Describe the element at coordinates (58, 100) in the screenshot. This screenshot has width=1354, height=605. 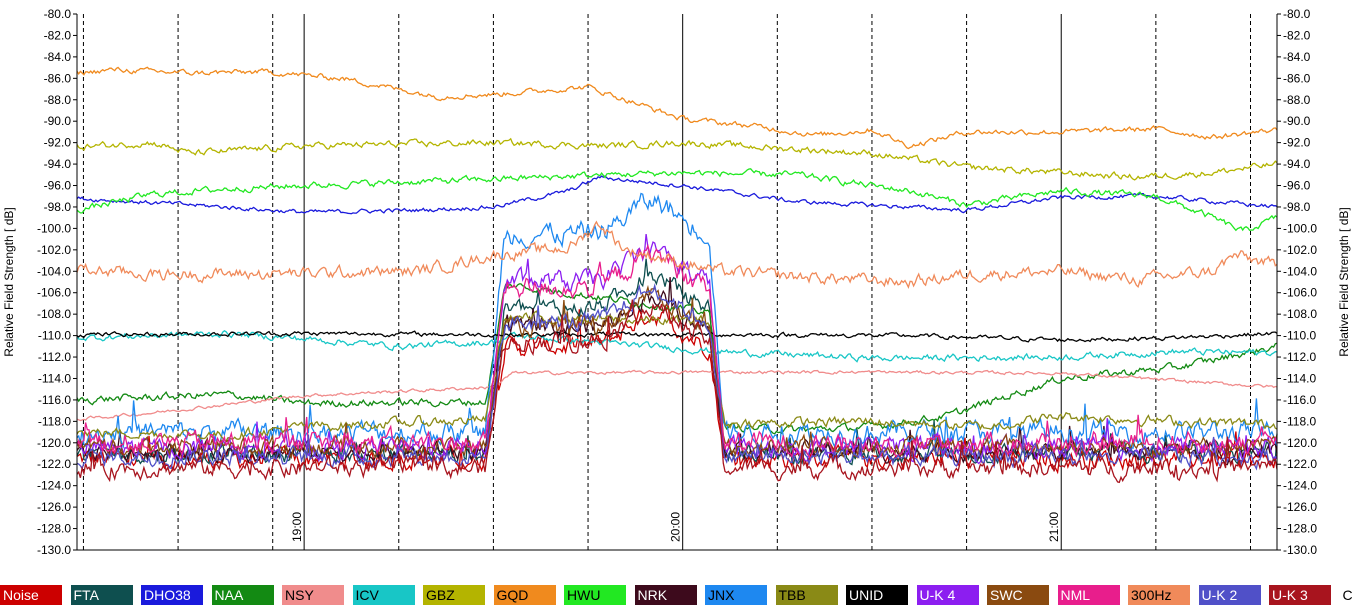
I see `y-tick-label-left: -88.0` at that location.